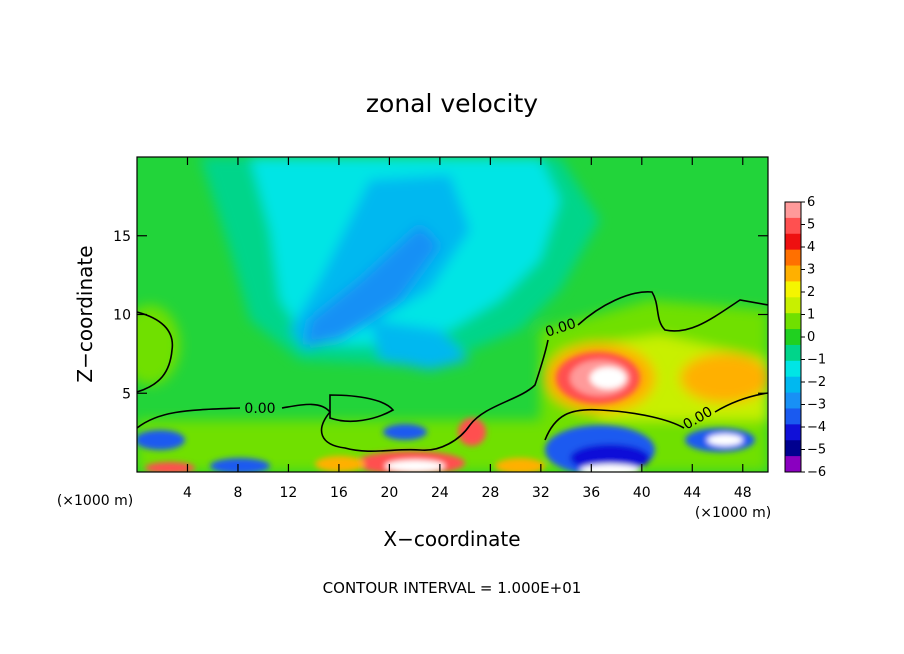 Image resolution: width=904 pixels, height=654 pixels. What do you see at coordinates (816, 382) in the screenshot?
I see `colorbar-label: −2` at bounding box center [816, 382].